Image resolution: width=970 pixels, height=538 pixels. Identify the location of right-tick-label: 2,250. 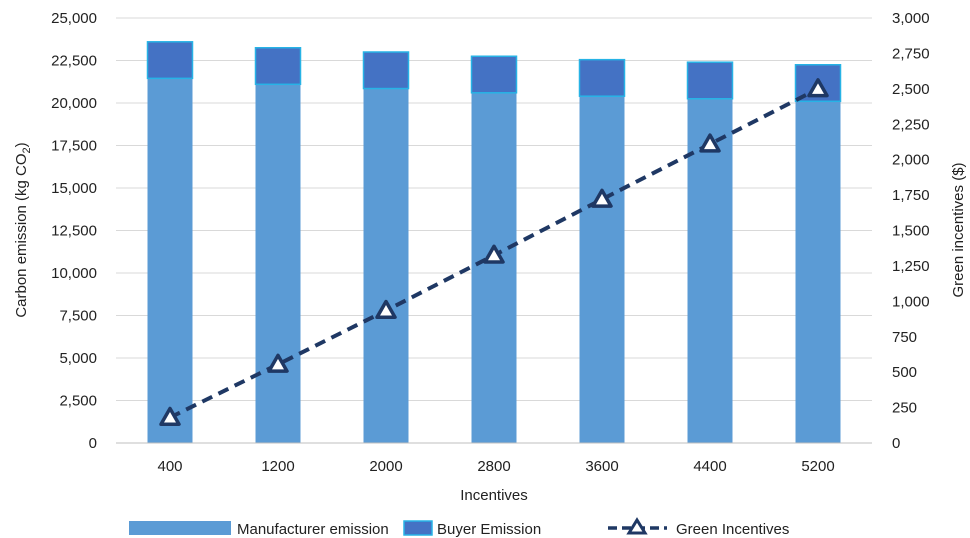
(911, 124).